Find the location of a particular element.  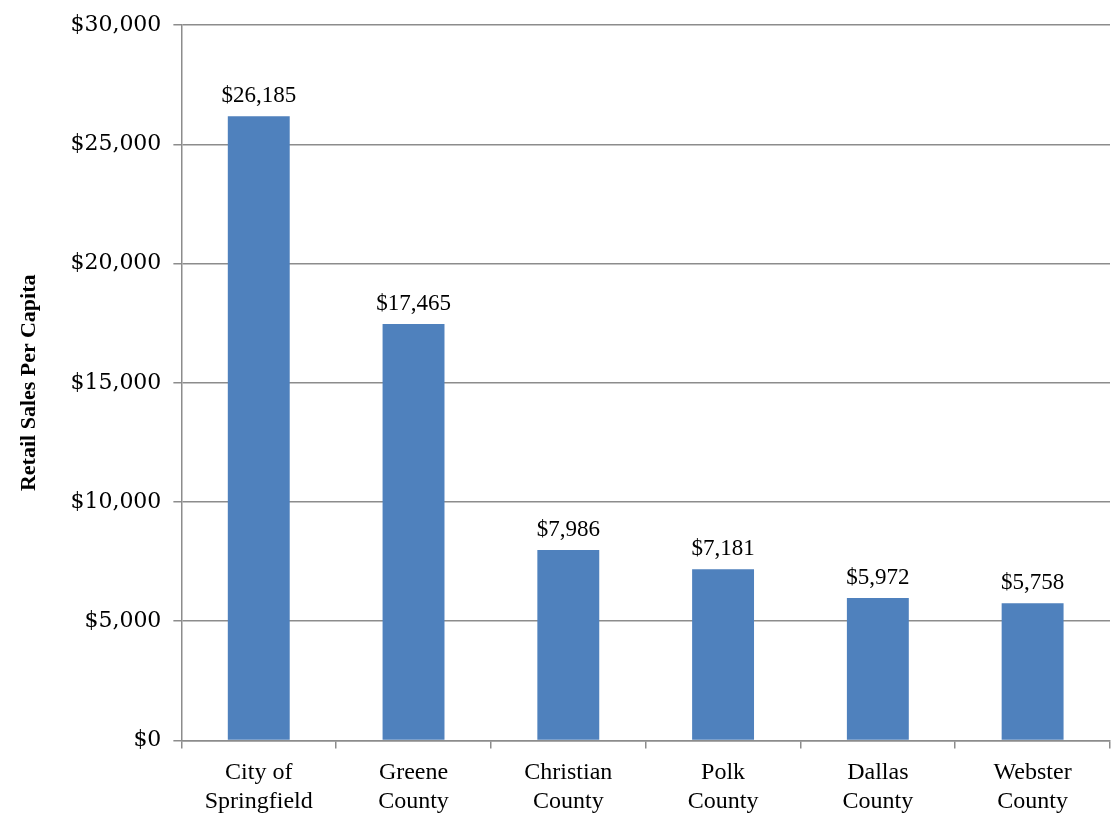

x-tick-label: Polk County is located at coordinates (723, 785).